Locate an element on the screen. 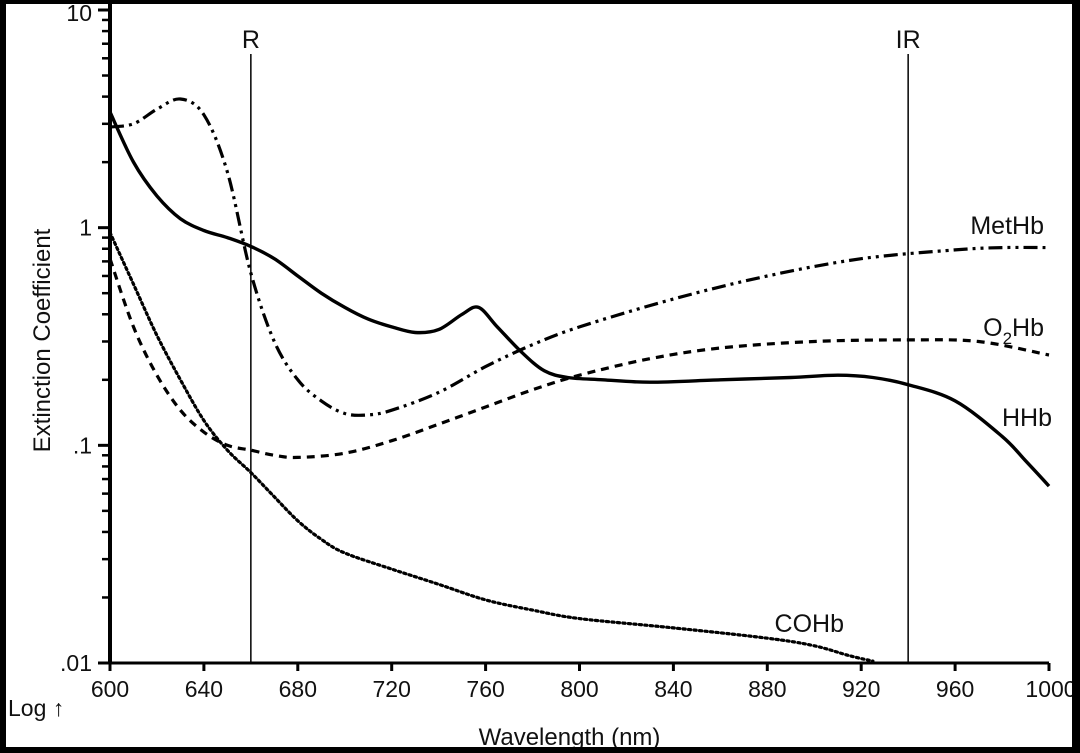 Image resolution: width=1080 pixels, height=753 pixels. series-label-o2hb: O2Hb is located at coordinates (1013, 331).